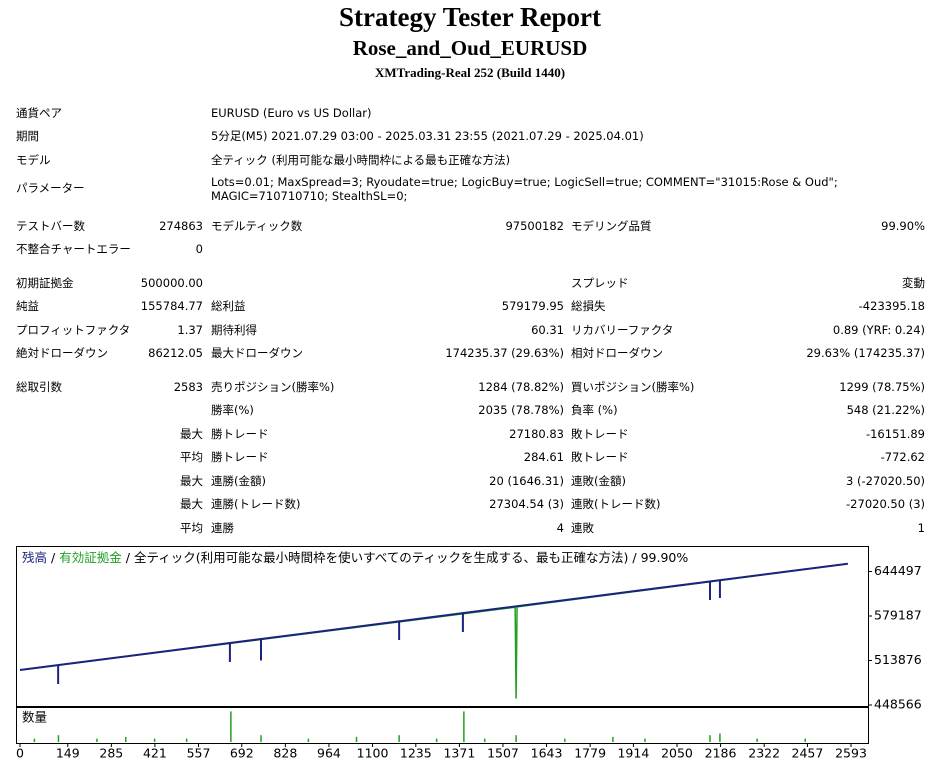 The image size is (940, 761). Describe the element at coordinates (891, 306) in the screenshot. I see `stat-value: -423395.18` at that location.